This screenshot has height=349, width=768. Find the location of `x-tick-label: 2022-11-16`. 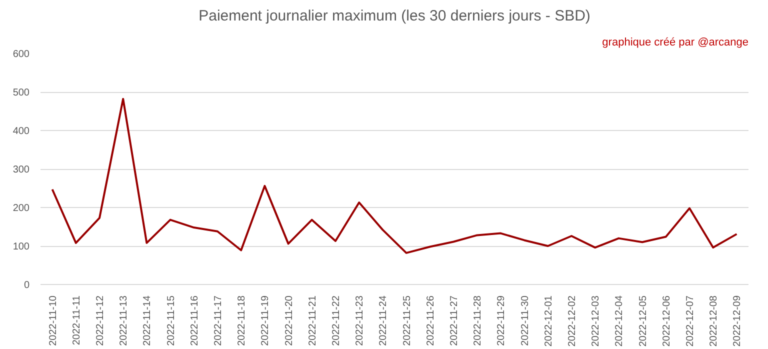

x-tick-label: 2022-11-16 is located at coordinates (194, 320).